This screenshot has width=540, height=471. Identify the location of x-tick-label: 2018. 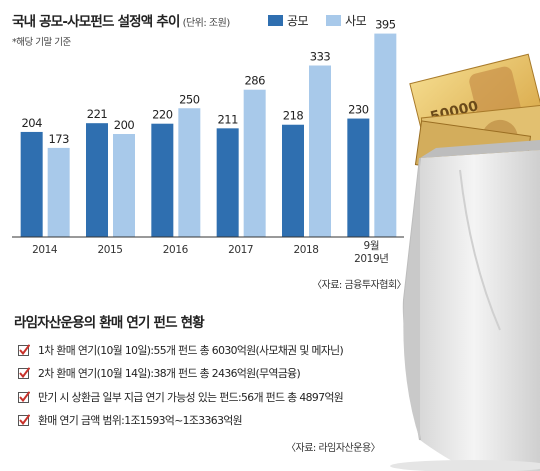
(305, 250).